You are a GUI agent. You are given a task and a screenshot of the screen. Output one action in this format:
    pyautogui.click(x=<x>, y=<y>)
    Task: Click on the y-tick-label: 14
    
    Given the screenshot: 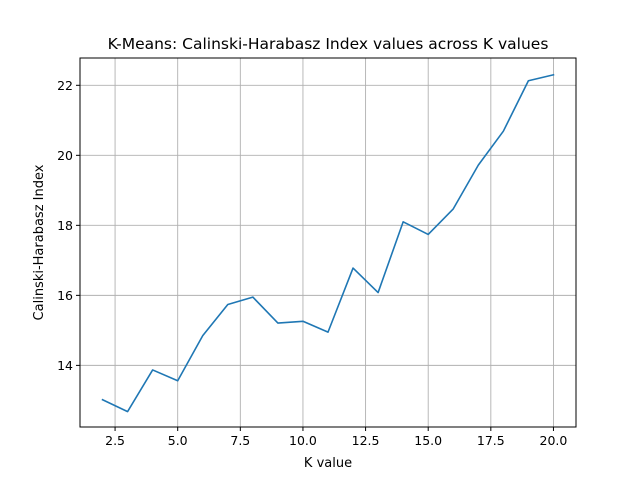 What is the action you would take?
    pyautogui.click(x=65, y=365)
    